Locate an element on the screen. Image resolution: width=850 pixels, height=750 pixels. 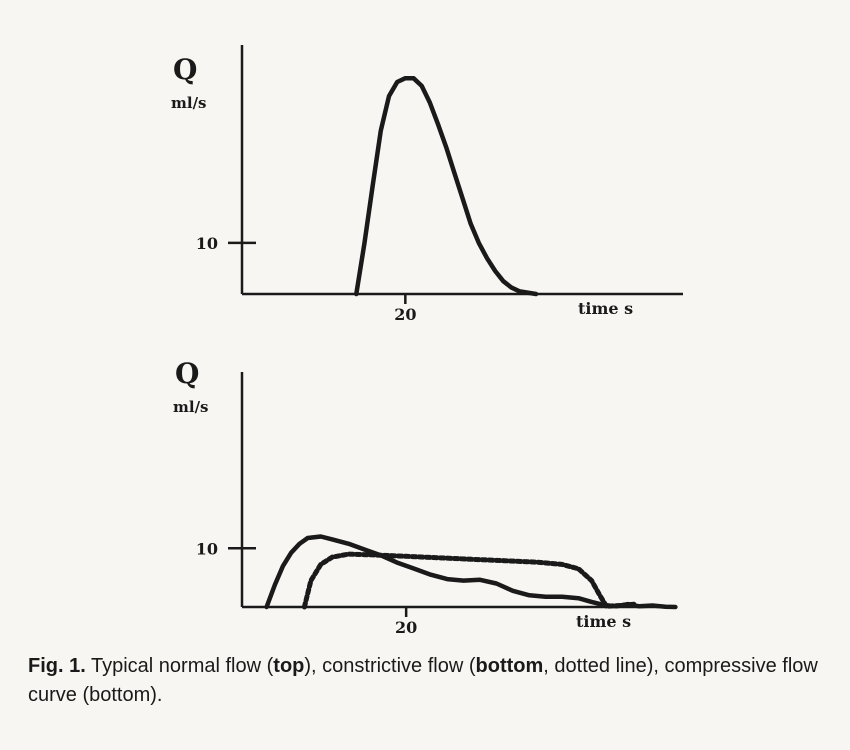
chart-bottom-xlabel: time s is located at coordinates (603, 621).